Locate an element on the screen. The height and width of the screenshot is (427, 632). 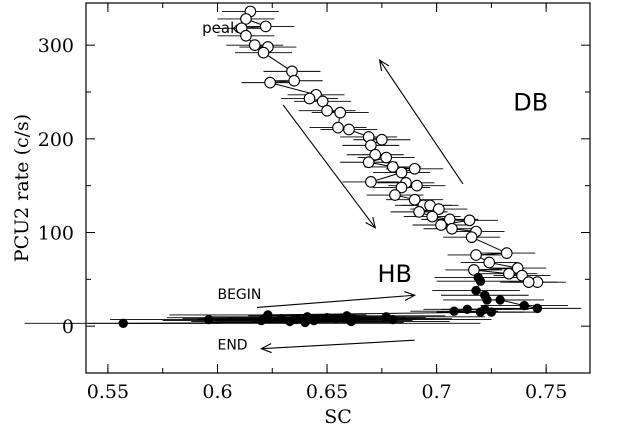
annotation-label: peak is located at coordinates (220, 28).